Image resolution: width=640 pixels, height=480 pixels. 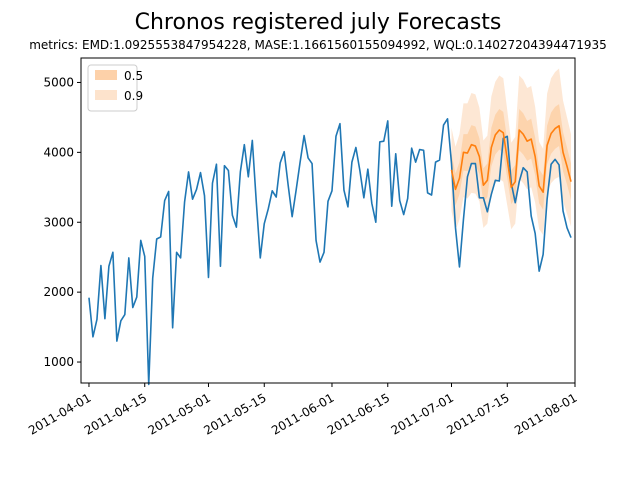 What do you see at coordinates (133, 96) in the screenshot?
I see `legend-label-1: 0.9` at bounding box center [133, 96].